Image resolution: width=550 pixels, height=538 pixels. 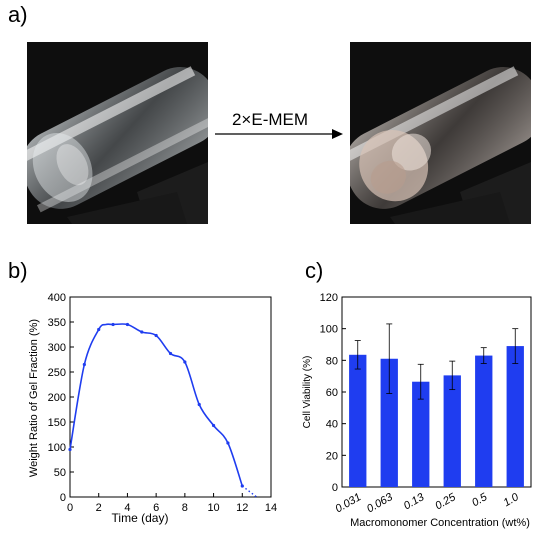 I want to click on y-tick-label: 150, so click(x=57, y=423).